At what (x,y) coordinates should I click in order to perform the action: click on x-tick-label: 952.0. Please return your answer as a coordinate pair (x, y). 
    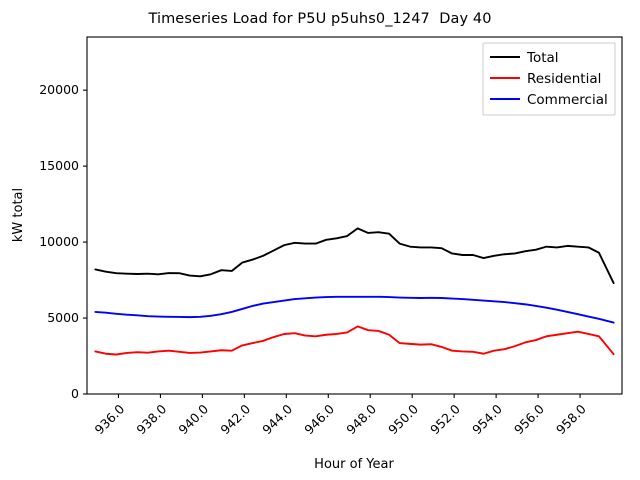
    Looking at the image, I should click on (445, 419).